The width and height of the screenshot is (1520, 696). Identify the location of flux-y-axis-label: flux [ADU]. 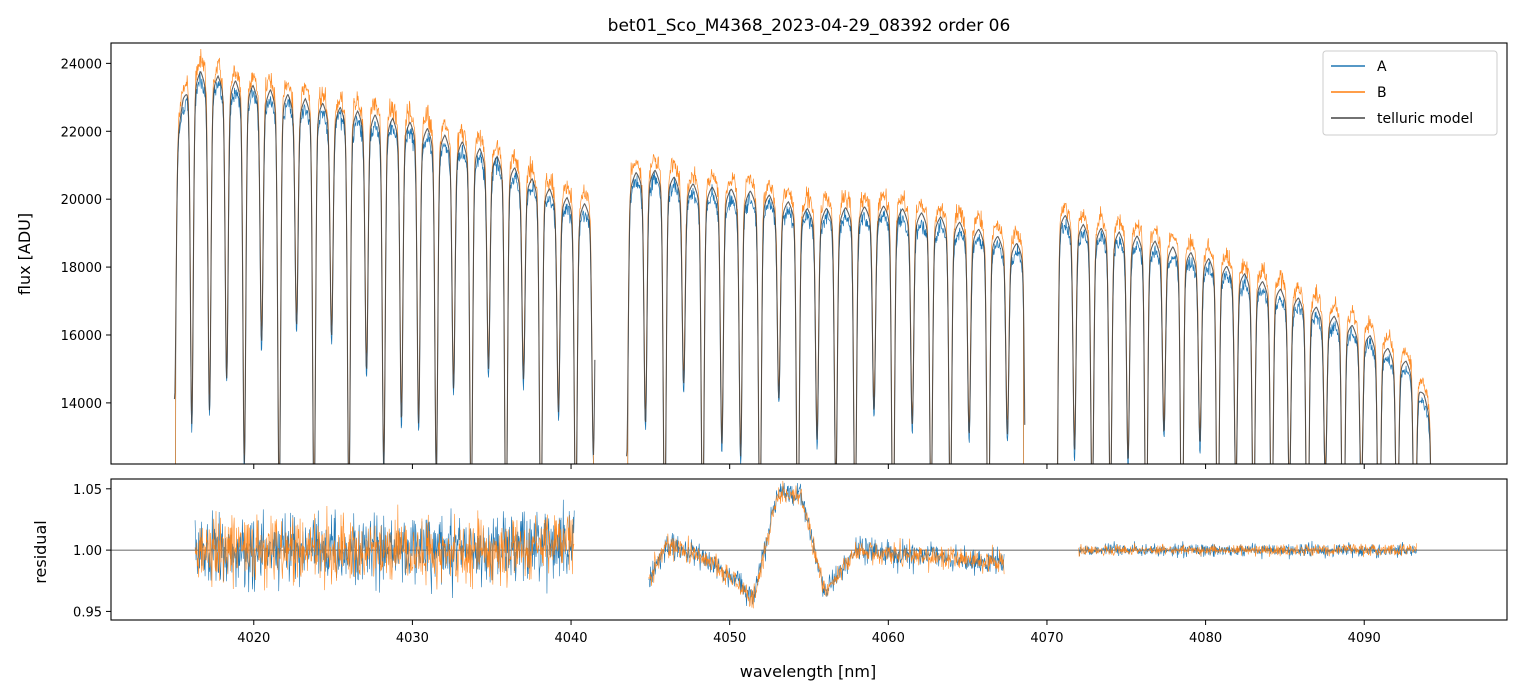
(24, 254).